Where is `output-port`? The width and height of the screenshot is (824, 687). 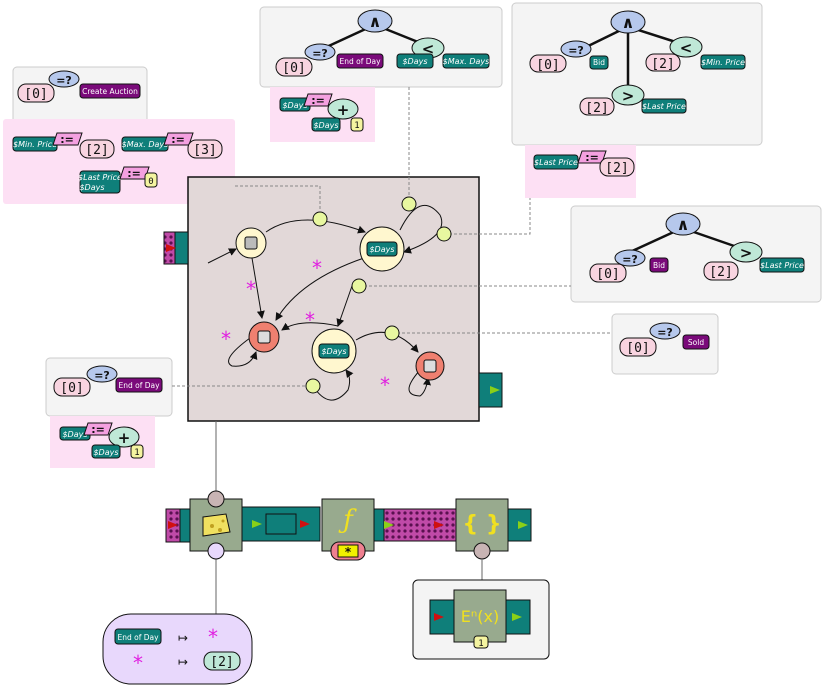
output-port is located at coordinates (490, 390).